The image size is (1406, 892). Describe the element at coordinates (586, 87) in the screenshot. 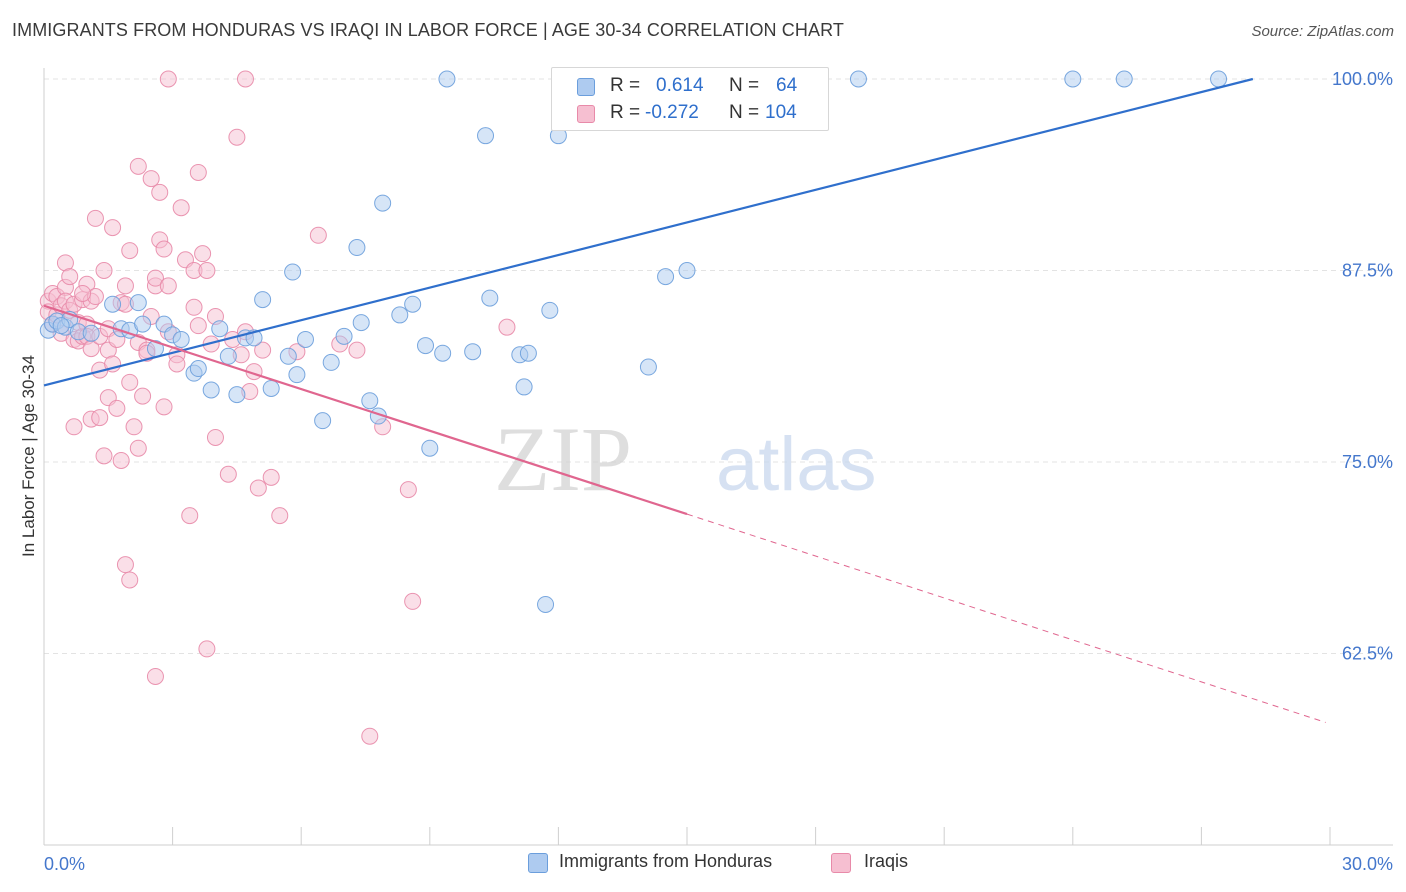

I see `honduras-swatch` at that location.